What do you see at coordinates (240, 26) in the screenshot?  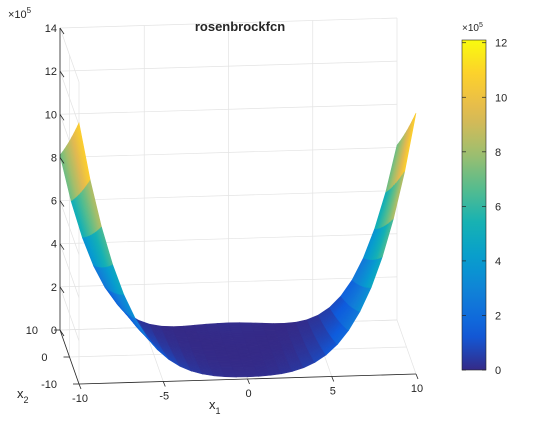 I see `chart-title: rosenbrockfcn` at bounding box center [240, 26].